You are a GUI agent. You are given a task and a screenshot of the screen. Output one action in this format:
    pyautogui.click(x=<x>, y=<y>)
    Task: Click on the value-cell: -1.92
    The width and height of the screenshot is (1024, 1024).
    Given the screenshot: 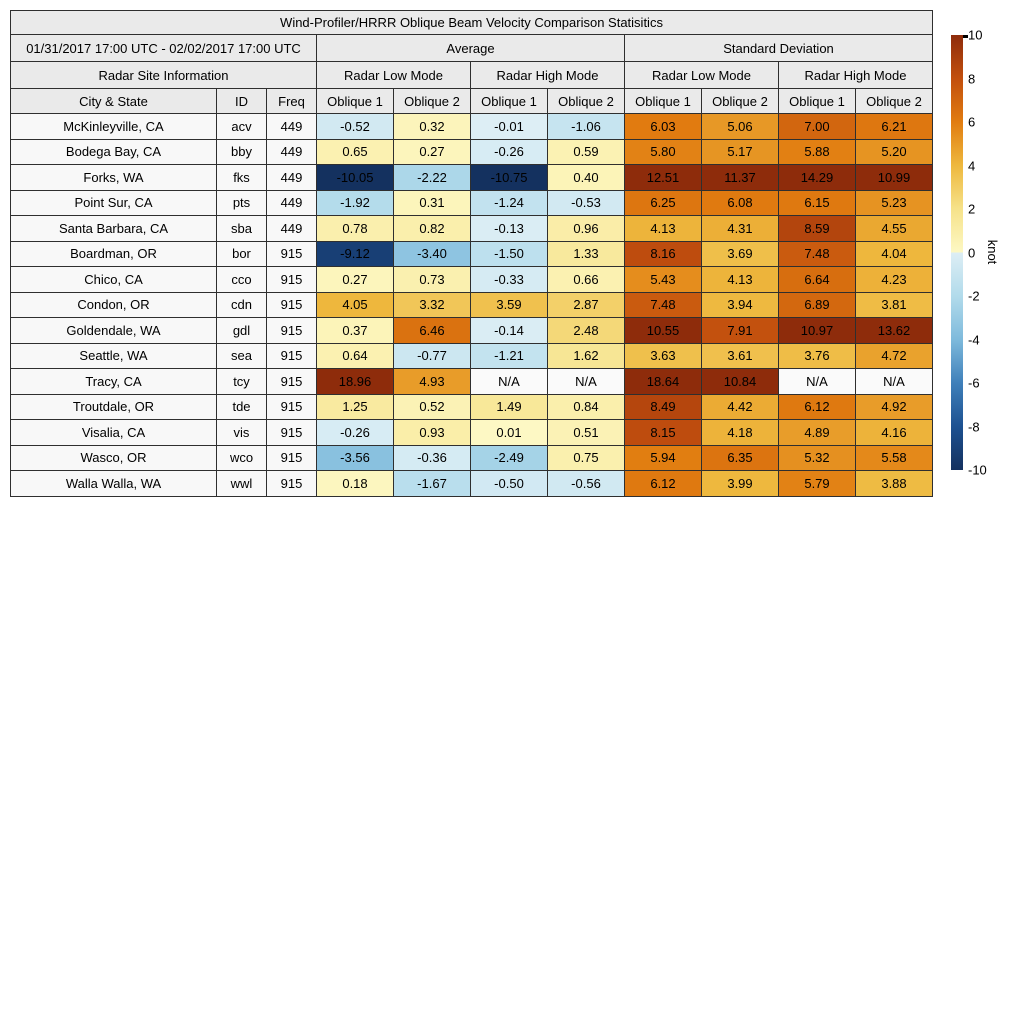 What is the action you would take?
    pyautogui.click(x=355, y=202)
    